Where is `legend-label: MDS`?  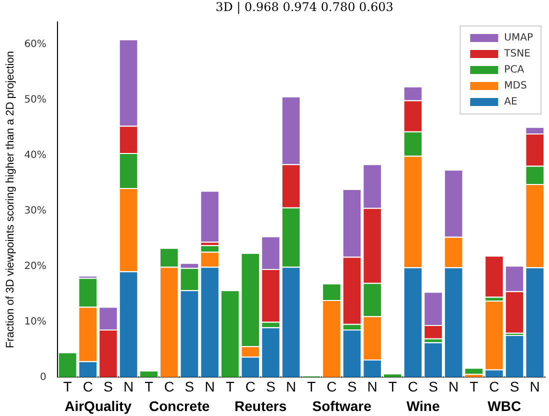
legend-label: MDS is located at coordinates (515, 86).